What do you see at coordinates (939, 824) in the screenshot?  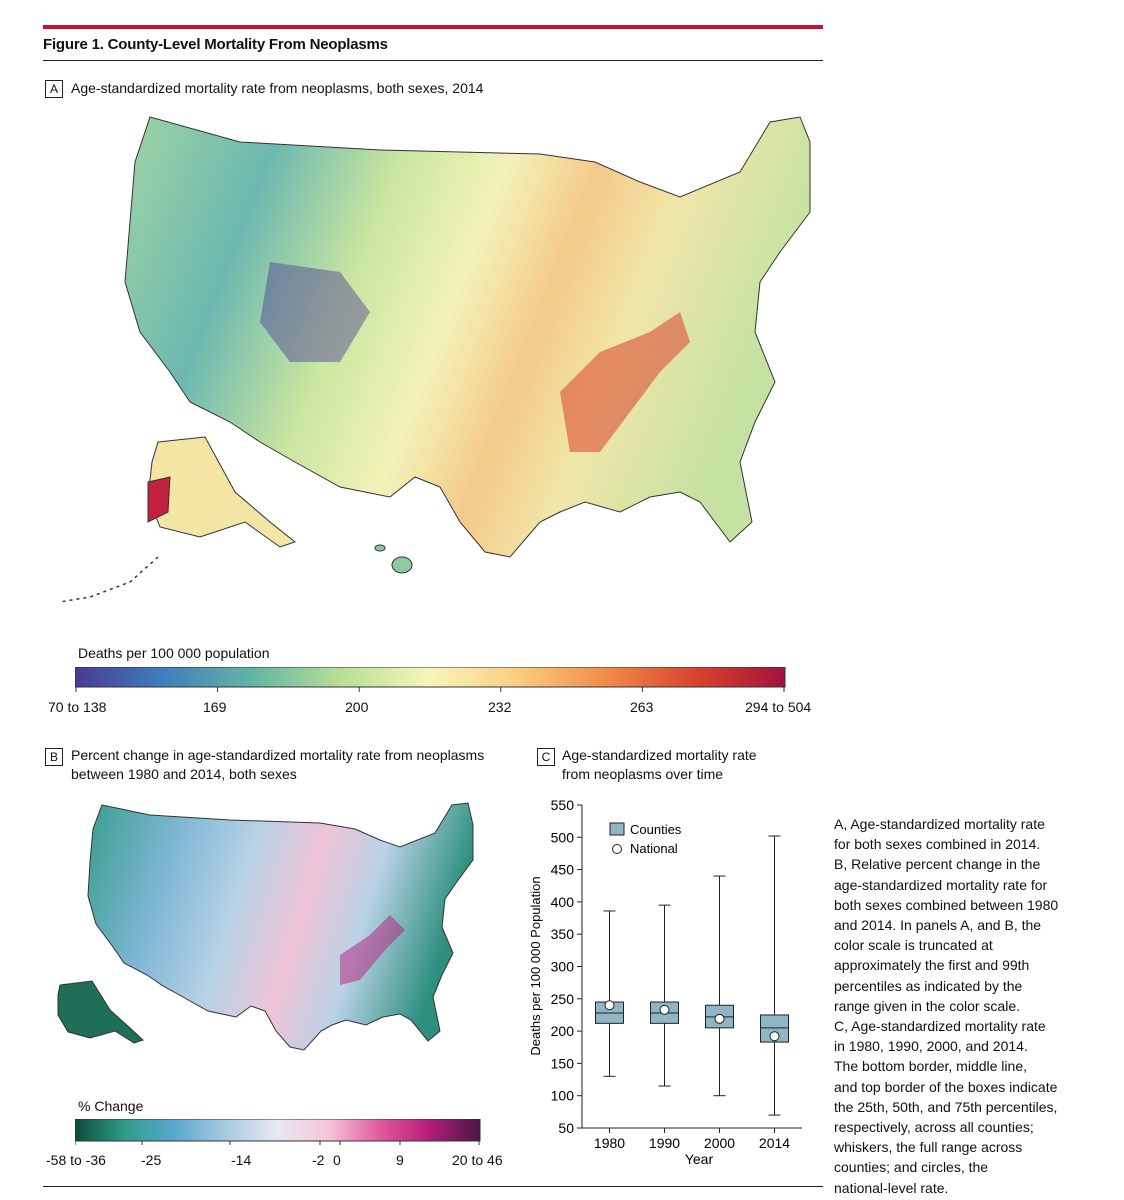 I see `caption-line: A, Age-standardized mortality rate` at bounding box center [939, 824].